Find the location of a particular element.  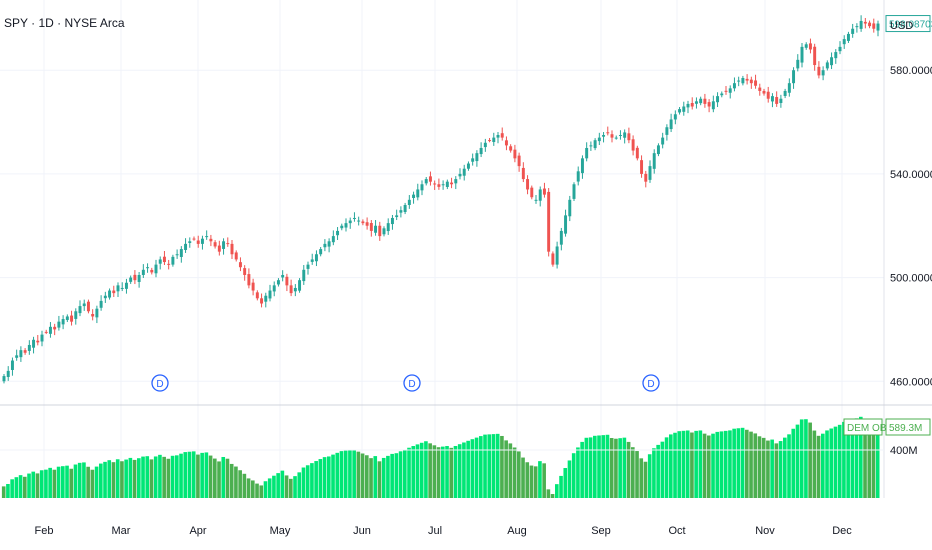

symbol-title: SPY · 1D · NYSE Arca is located at coordinates (64, 23).